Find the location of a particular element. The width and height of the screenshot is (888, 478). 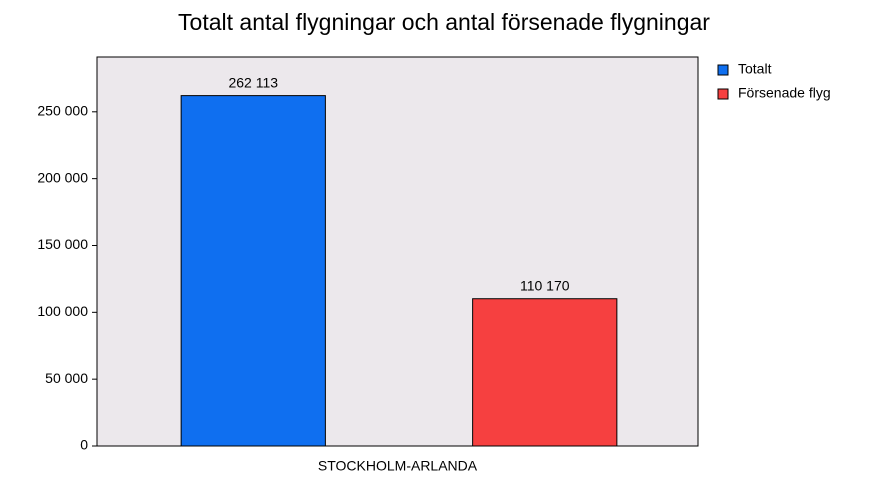

y-tick-label: 0 is located at coordinates (84, 445).